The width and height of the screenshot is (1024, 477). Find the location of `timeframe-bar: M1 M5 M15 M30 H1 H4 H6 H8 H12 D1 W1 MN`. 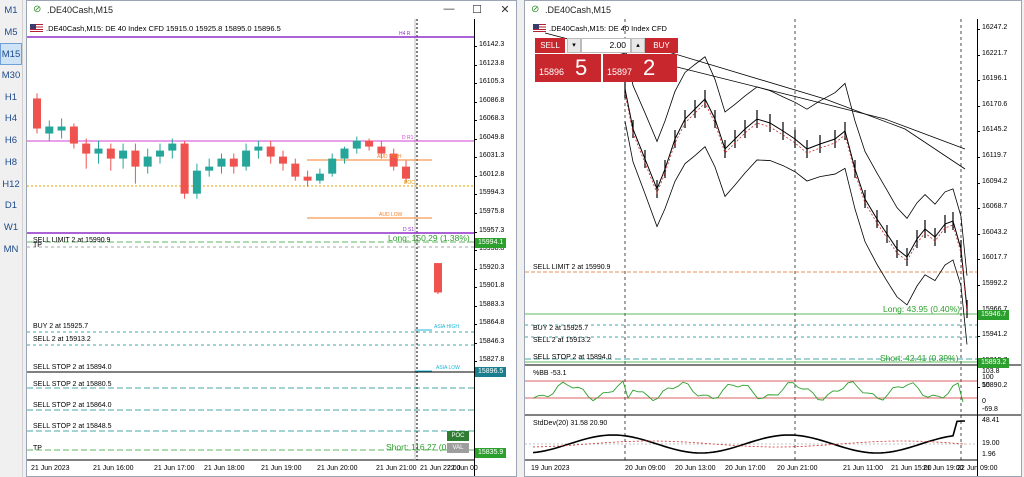

timeframe-bar: M1 M5 M15 M30 H1 H4 H6 H8 H12 D1 W1 MN is located at coordinates (11, 238).